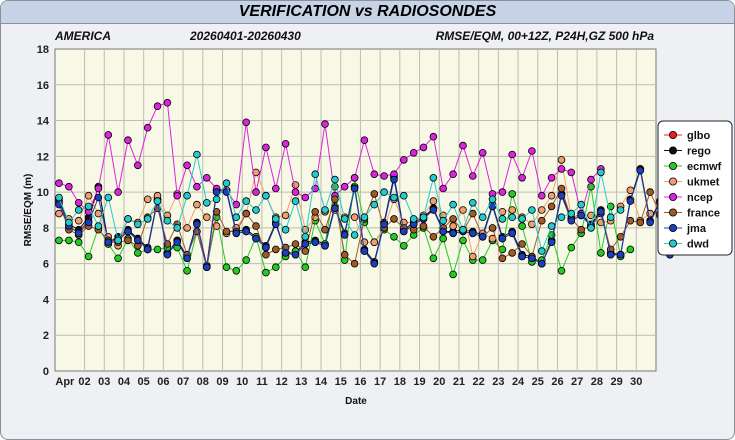  I want to click on legend-item-france: france, so click(692, 214).